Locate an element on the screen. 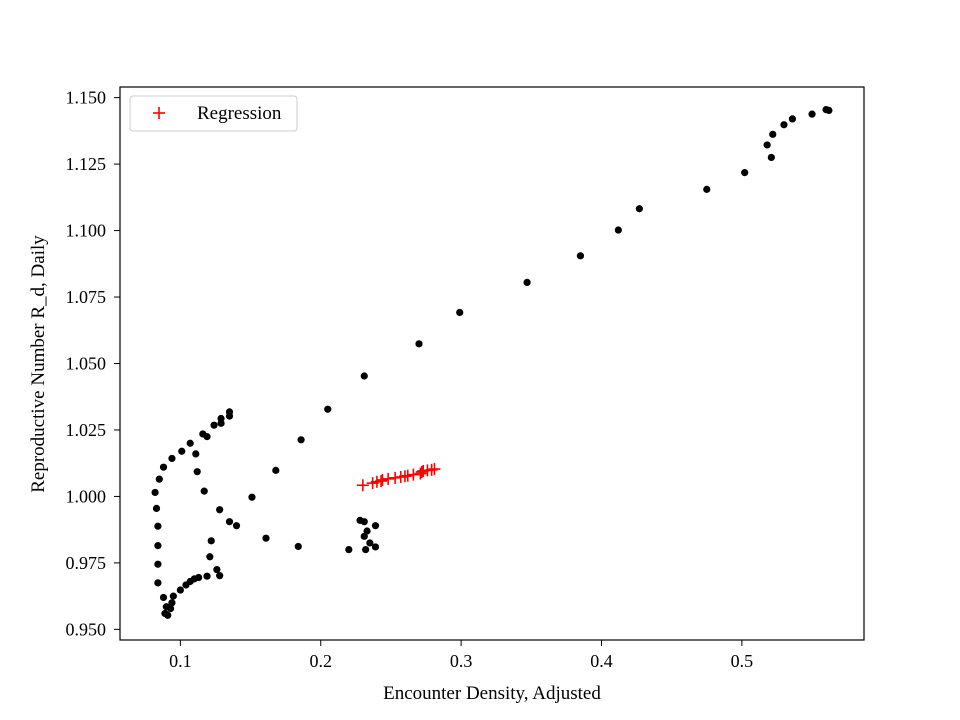 The width and height of the screenshot is (960, 720). x-tick-label: 0.4 is located at coordinates (601, 661).